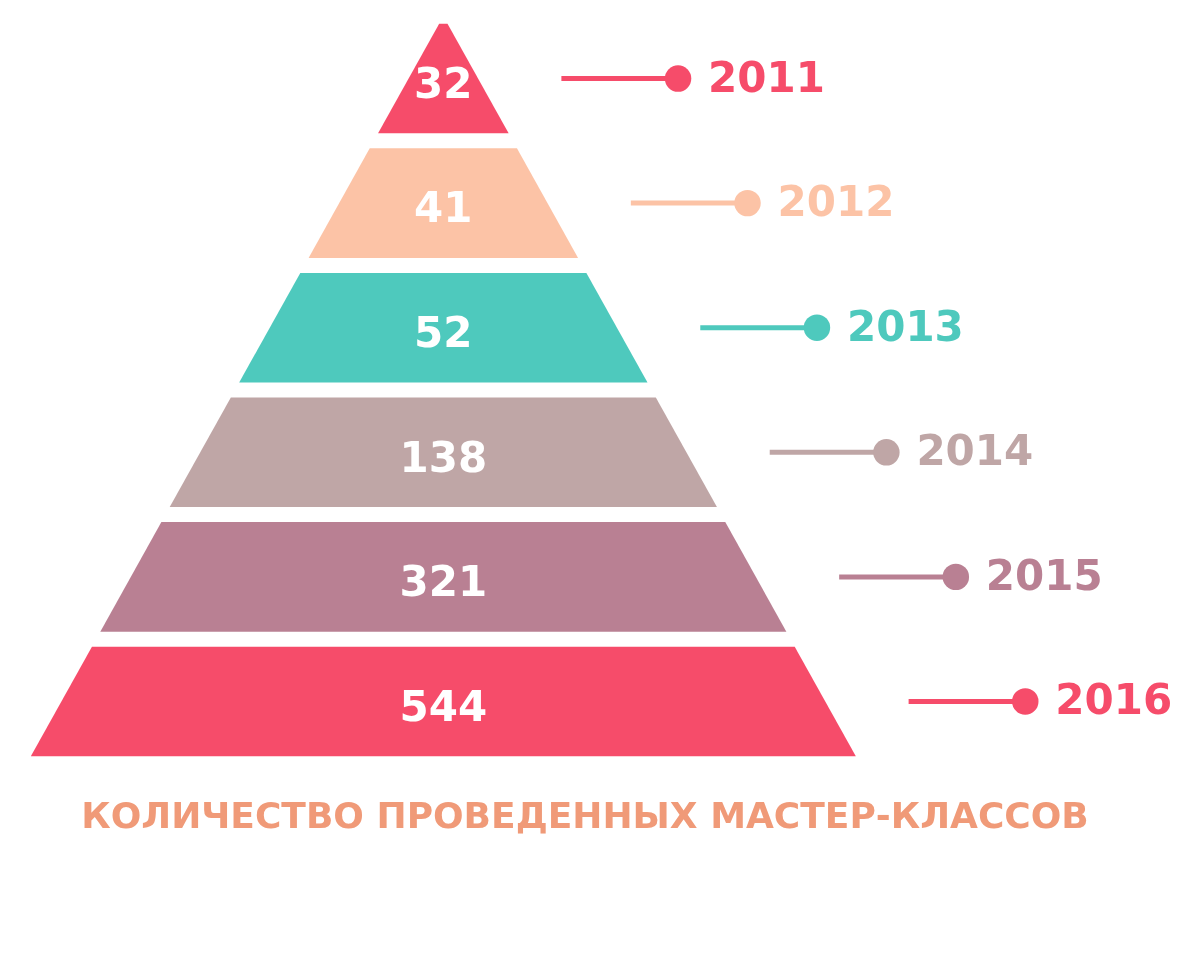 Image resolution: width=1200 pixels, height=959 pixels. What do you see at coordinates (766, 77) in the screenshot?
I see `category-label: 2011` at bounding box center [766, 77].